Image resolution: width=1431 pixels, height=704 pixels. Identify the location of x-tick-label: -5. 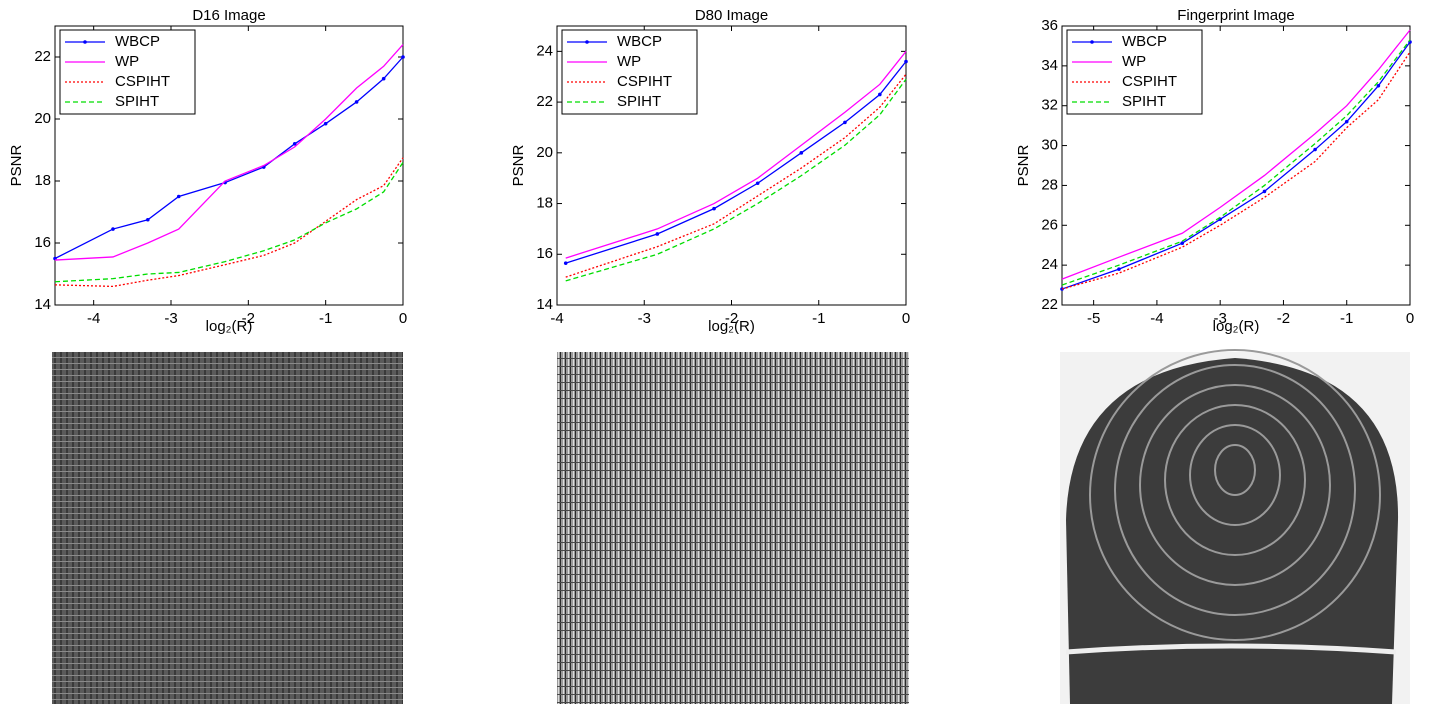
(1093, 318).